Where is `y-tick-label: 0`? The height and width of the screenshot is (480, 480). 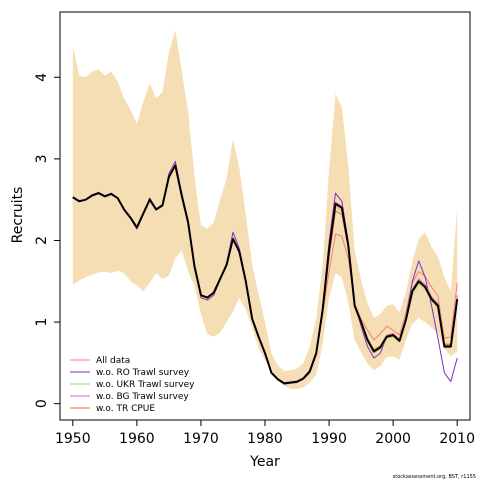 y-tick-label: 0 is located at coordinates (42, 403).